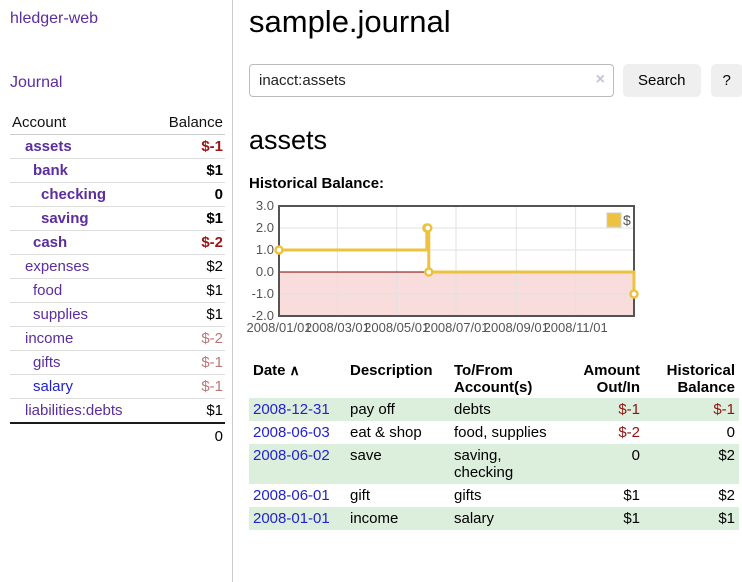  I want to click on account-link: income, so click(49, 338).